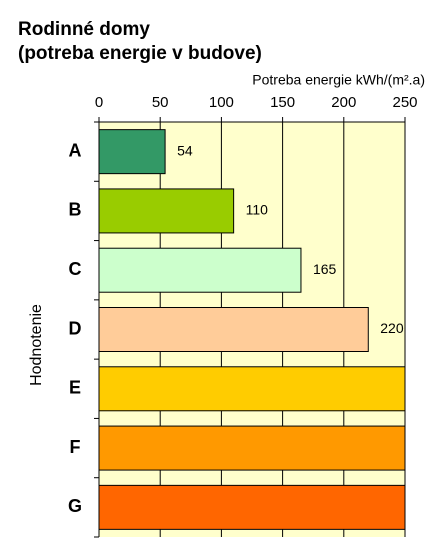  What do you see at coordinates (404, 102) in the screenshot?
I see `x-tick-label: 250` at bounding box center [404, 102].